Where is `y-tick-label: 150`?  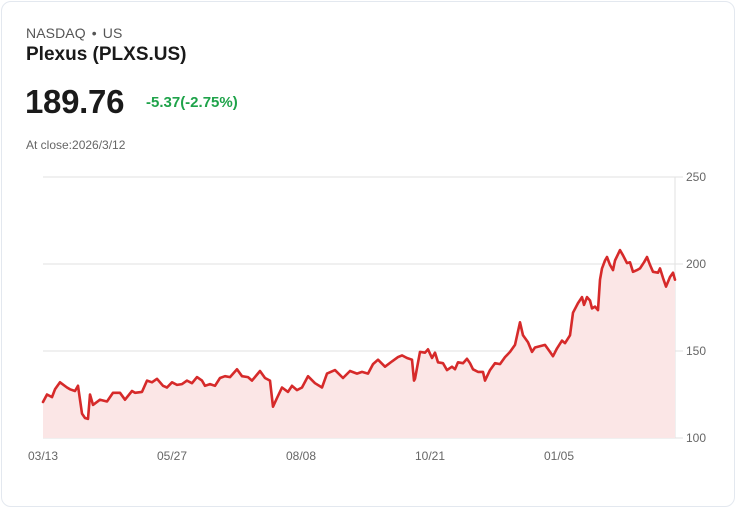
y-tick-label: 150 is located at coordinates (696, 351).